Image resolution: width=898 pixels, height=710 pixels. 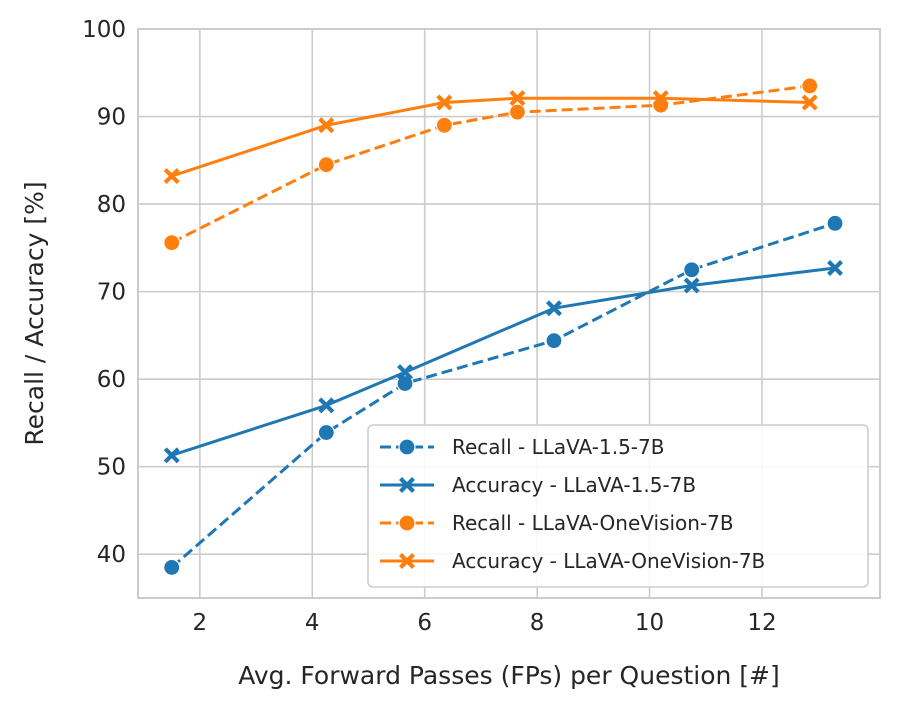 I want to click on legend-box, so click(x=618, y=506).